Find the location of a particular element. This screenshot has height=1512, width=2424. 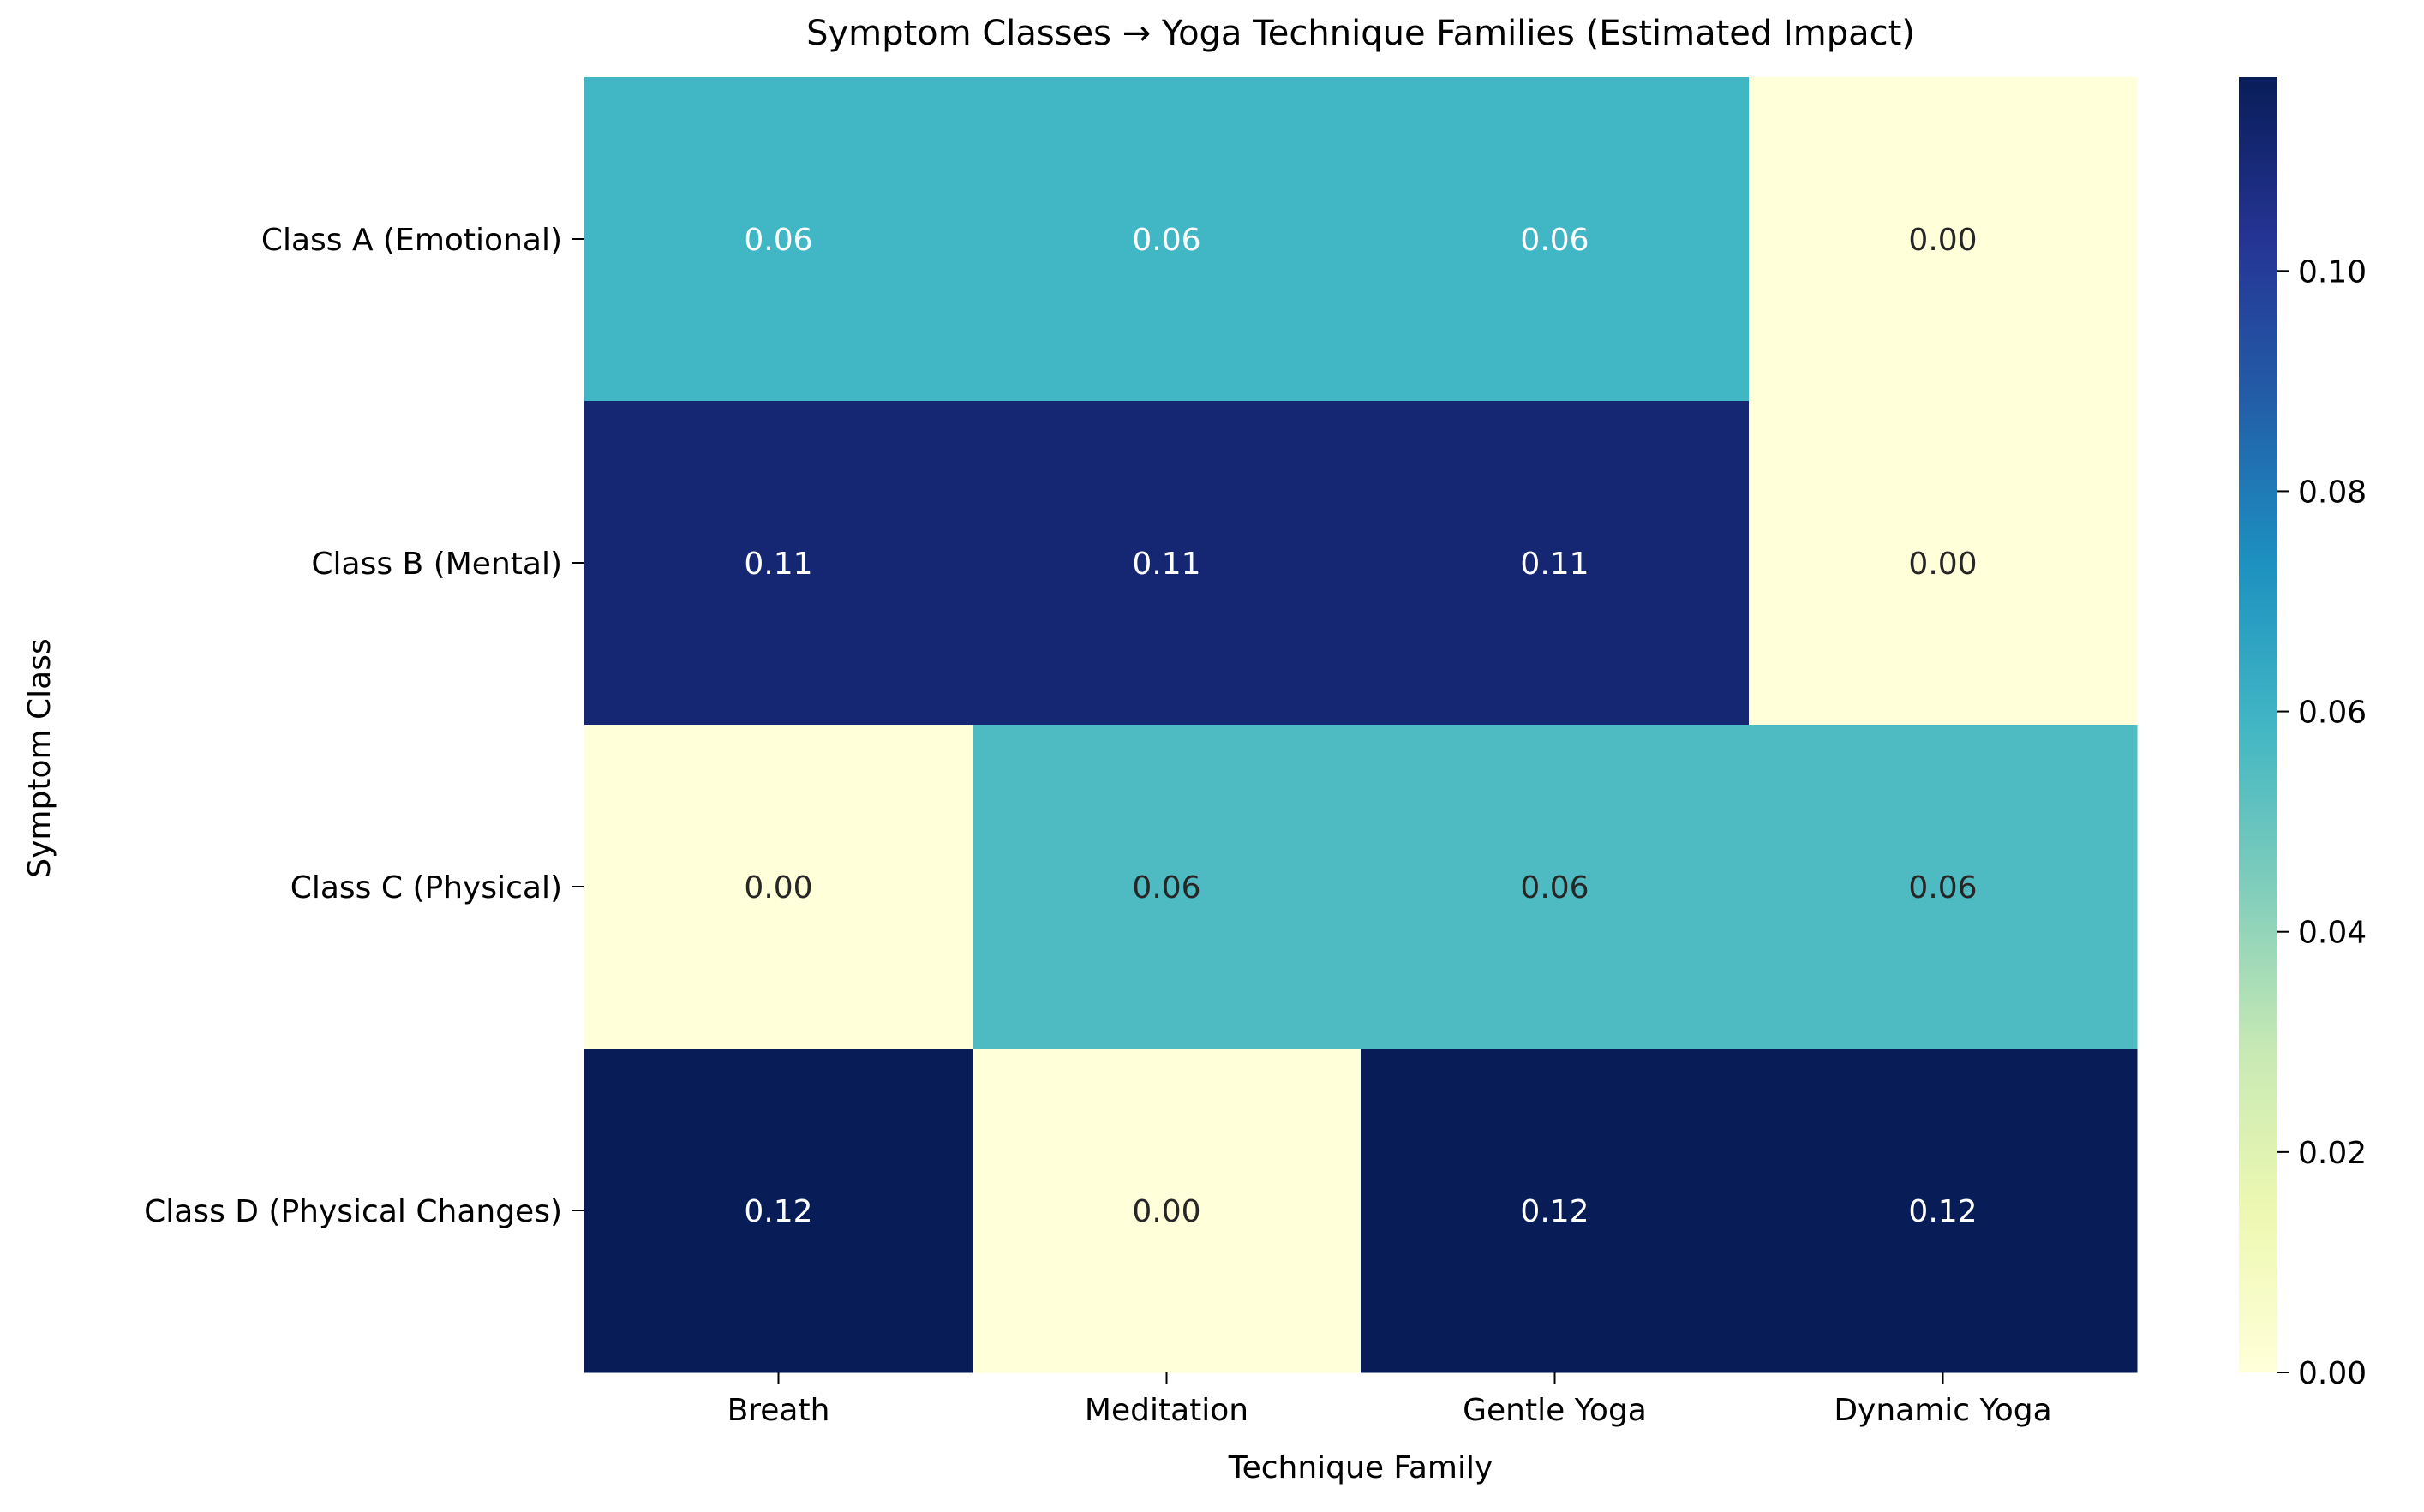

colorbar-tick-label: 0.06 is located at coordinates (2332, 714).